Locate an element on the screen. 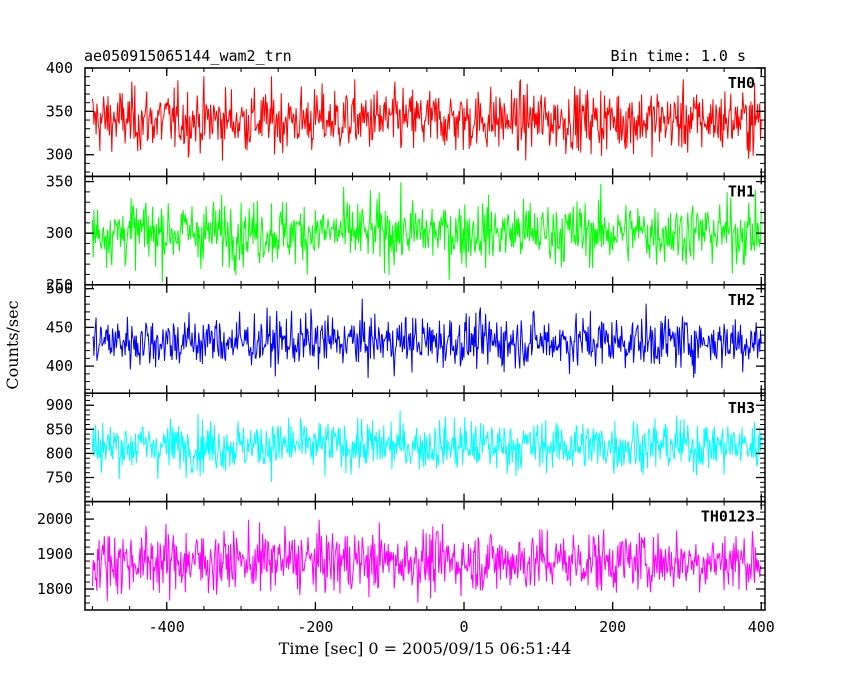 The height and width of the screenshot is (680, 850). y-tick-label: 250 is located at coordinates (59, 285).